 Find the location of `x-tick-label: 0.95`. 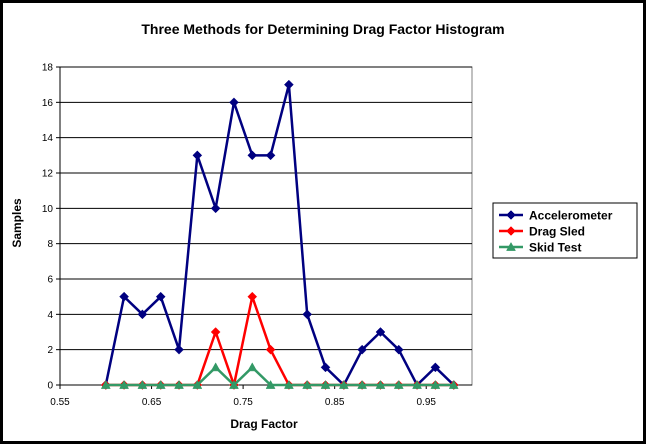

x-tick-label: 0.95 is located at coordinates (426, 402).